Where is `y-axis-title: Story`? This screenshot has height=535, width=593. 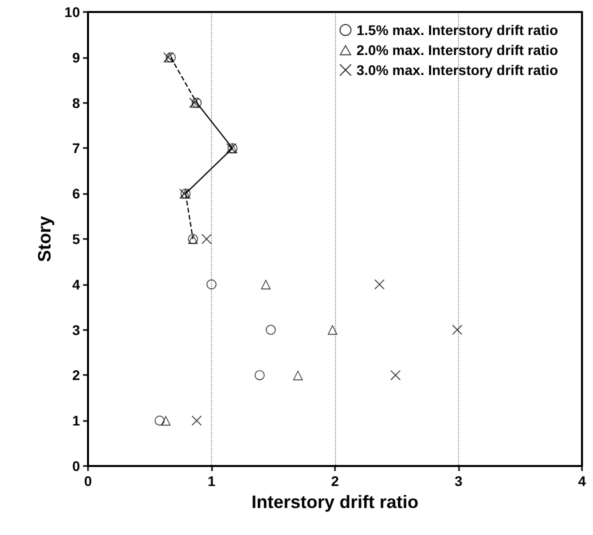 y-axis-title: Story is located at coordinates (44, 239).